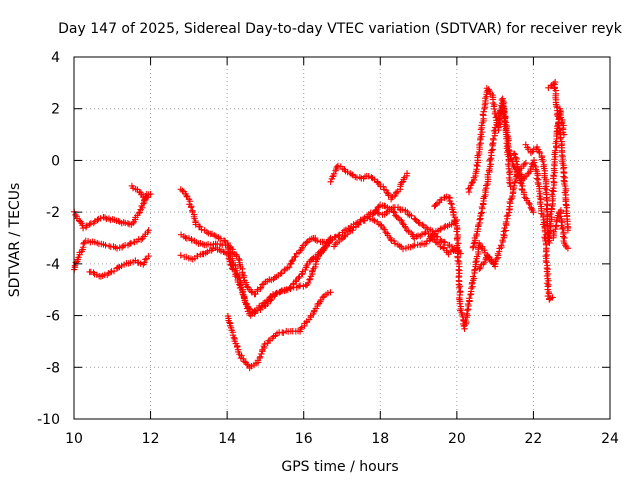 The height and width of the screenshot is (480, 640). Describe the element at coordinates (53, 213) in the screenshot. I see `y-tick-label: -2` at that location.